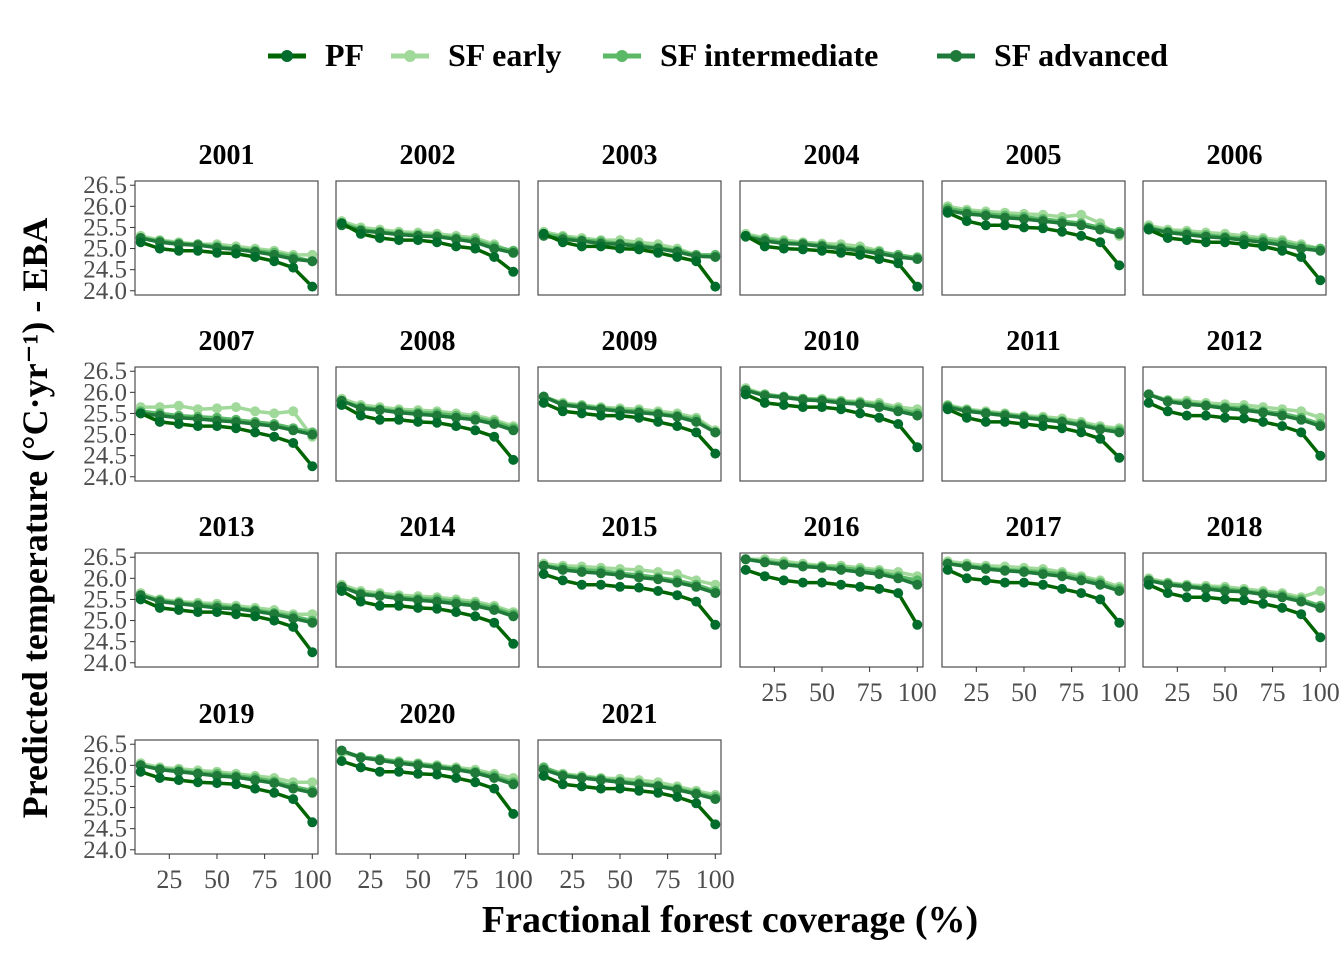  What do you see at coordinates (630, 155) in the screenshot?
I see `panel-title: 2003` at bounding box center [630, 155].